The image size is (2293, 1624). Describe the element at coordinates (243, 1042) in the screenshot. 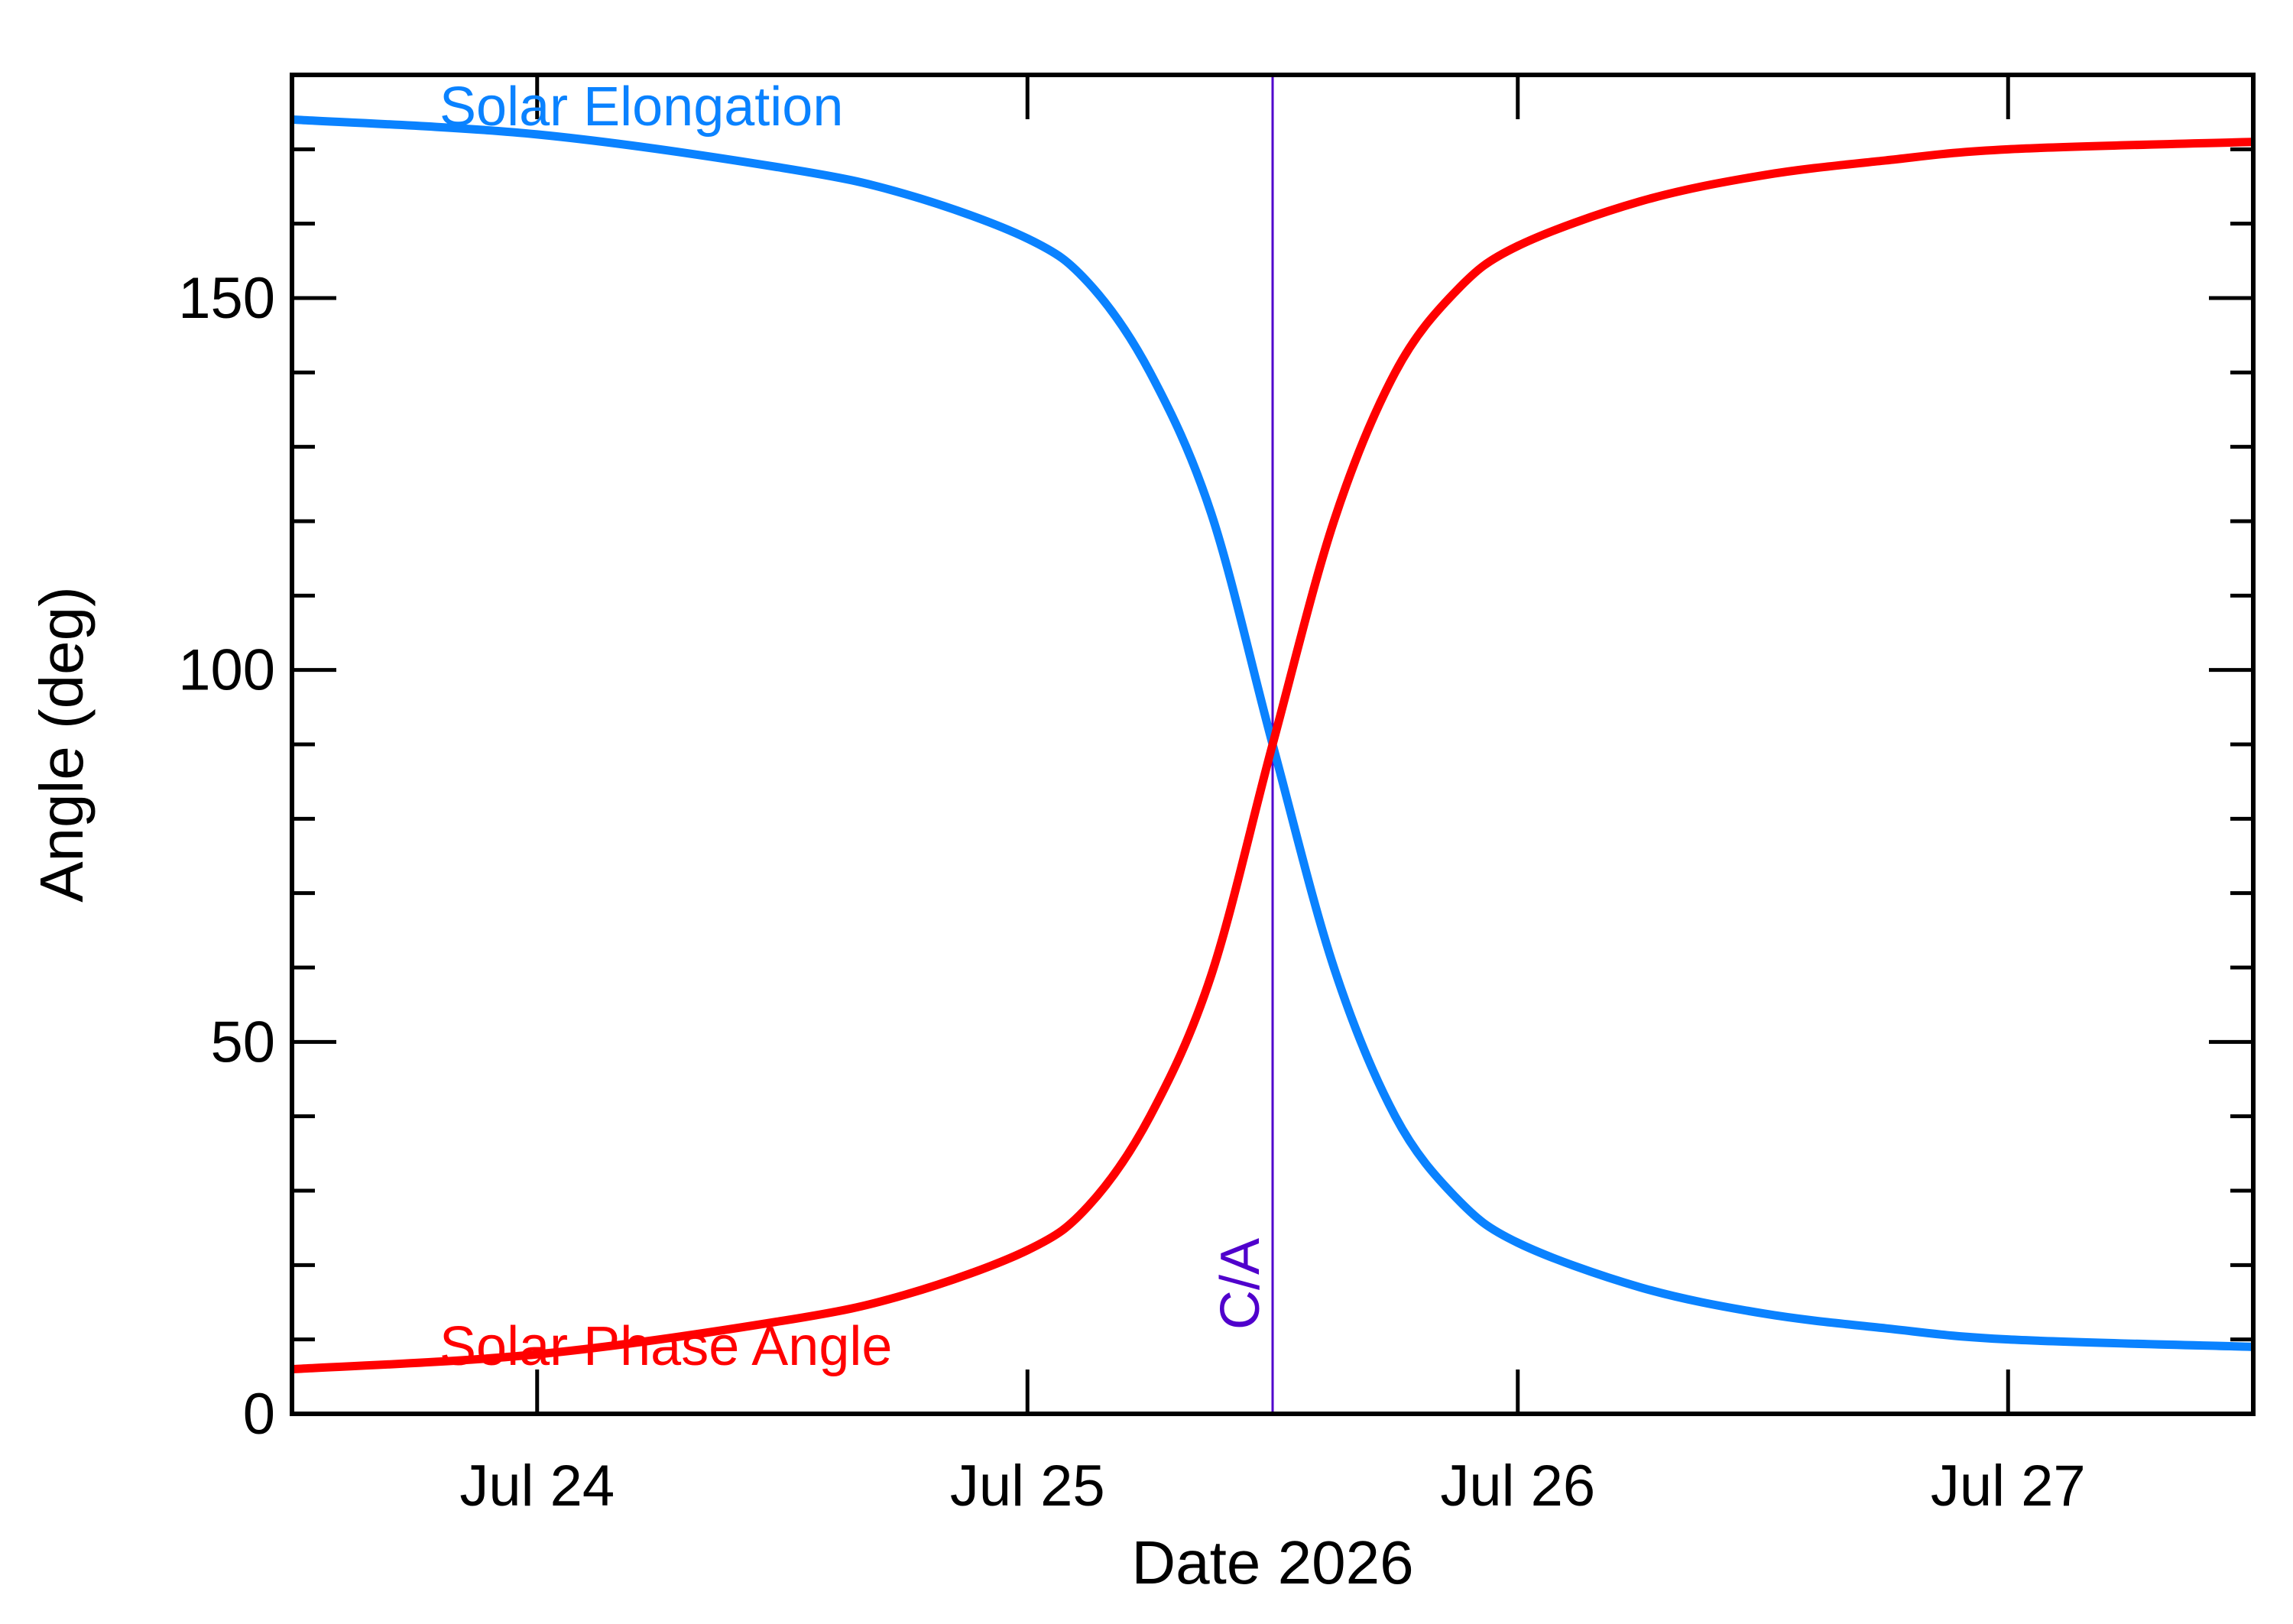

I see `y-tick-label: 50` at that location.